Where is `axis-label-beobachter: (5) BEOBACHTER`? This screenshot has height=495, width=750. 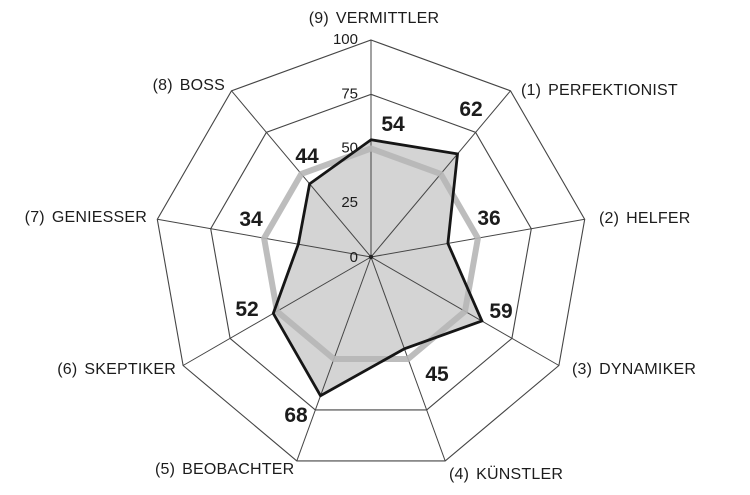
axis-label-beobachter: (5) BEOBACHTER is located at coordinates (224, 469).